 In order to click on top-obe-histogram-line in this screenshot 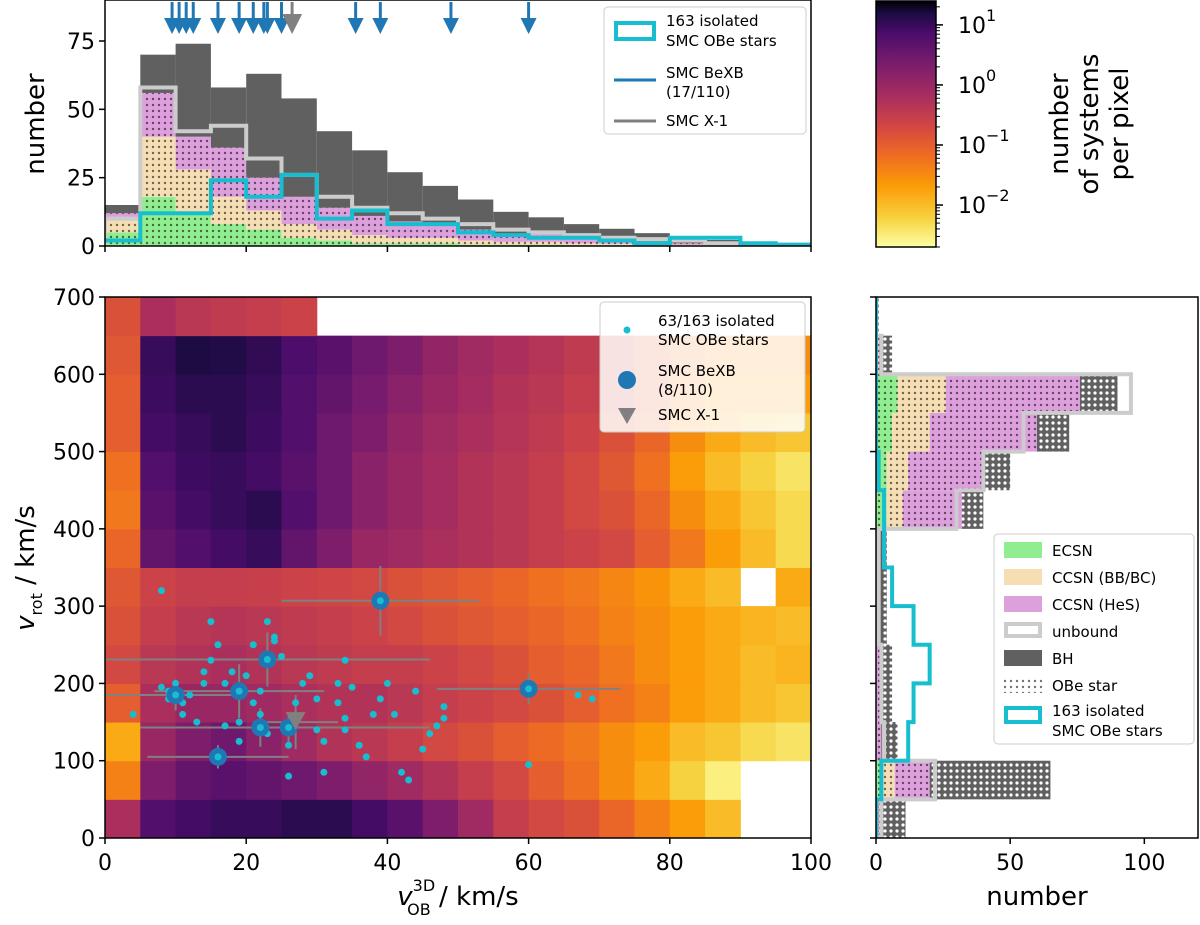, I will do `click(458, 209)`.